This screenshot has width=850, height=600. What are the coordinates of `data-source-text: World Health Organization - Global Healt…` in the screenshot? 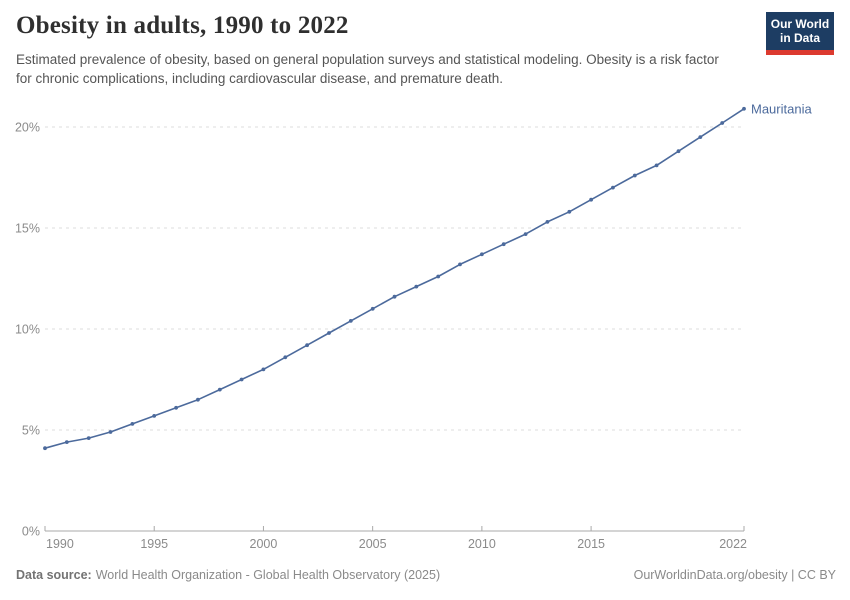 It's located at (268, 575).